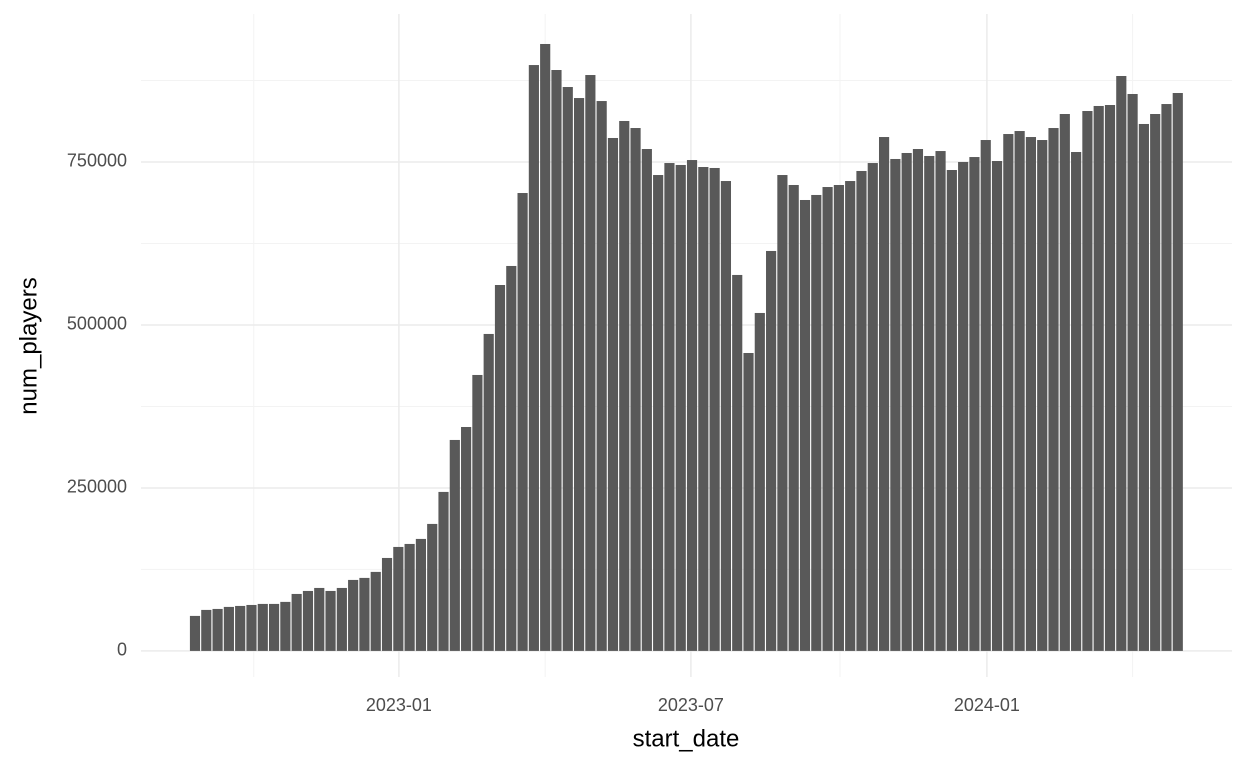 The image size is (1248, 768). I want to click on y-tick-label: 250000, so click(97, 487).